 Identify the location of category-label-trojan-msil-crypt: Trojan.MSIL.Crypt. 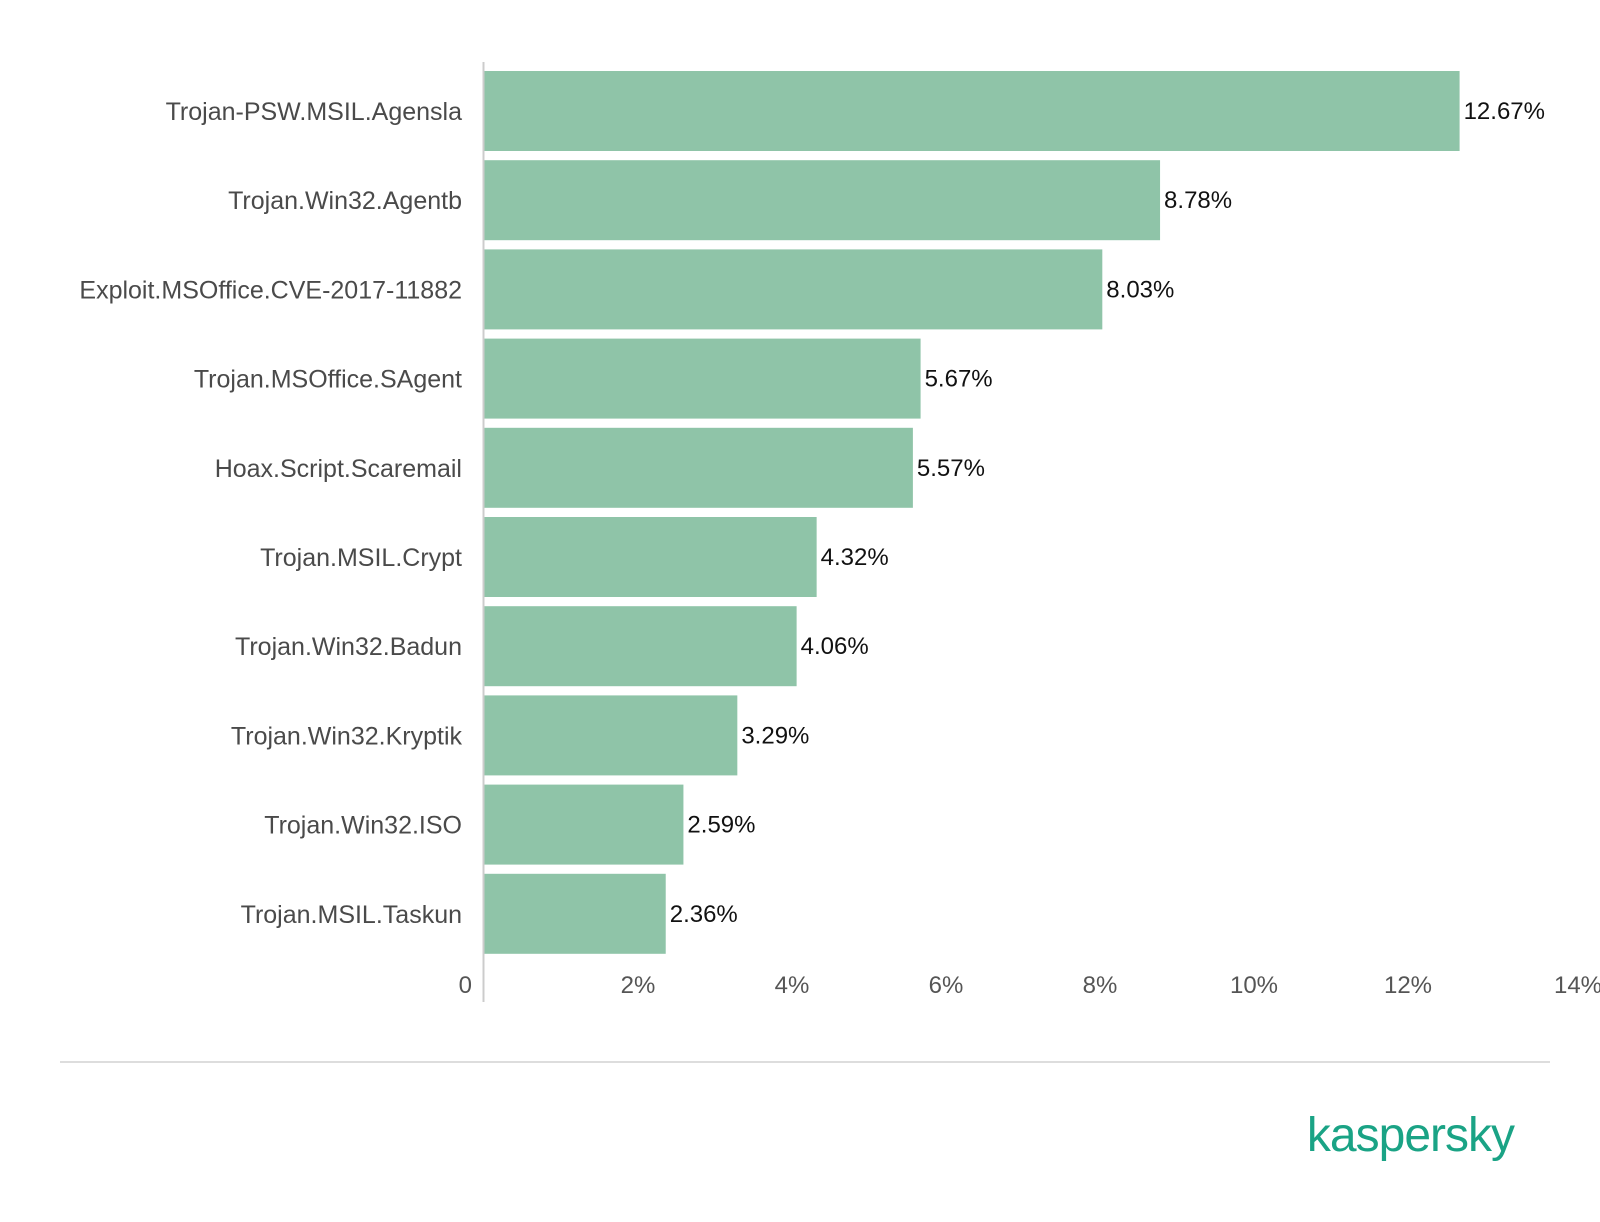
(361, 558).